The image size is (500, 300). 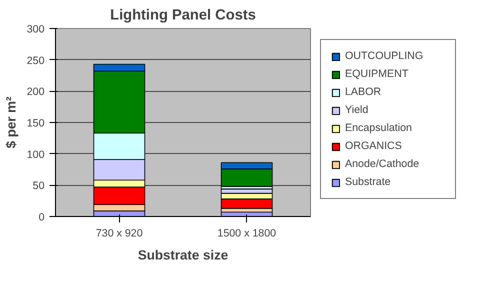 What do you see at coordinates (183, 16) in the screenshot?
I see `chart-title: Lighting Panel Costs` at bounding box center [183, 16].